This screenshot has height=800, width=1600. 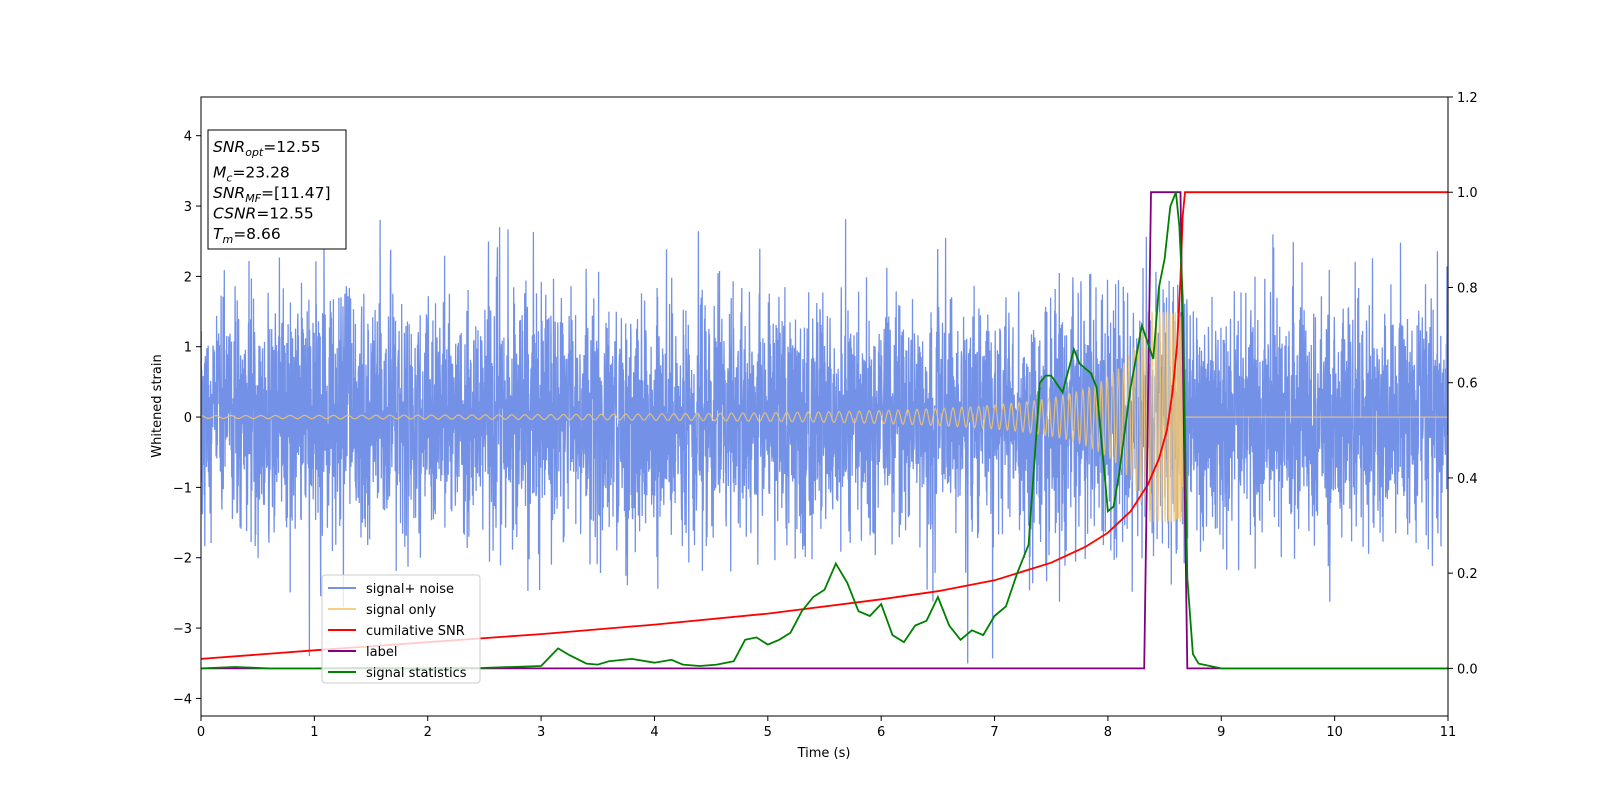 What do you see at coordinates (1467, 193) in the screenshot?
I see `y2-tick-label: 1.0` at bounding box center [1467, 193].